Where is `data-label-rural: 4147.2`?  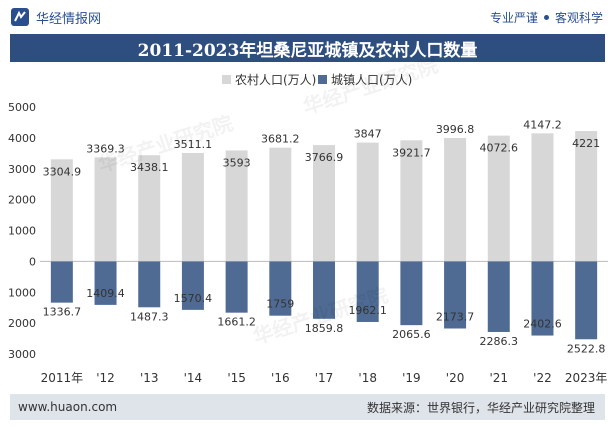 data-label-rural: 4147.2 is located at coordinates (542, 124).